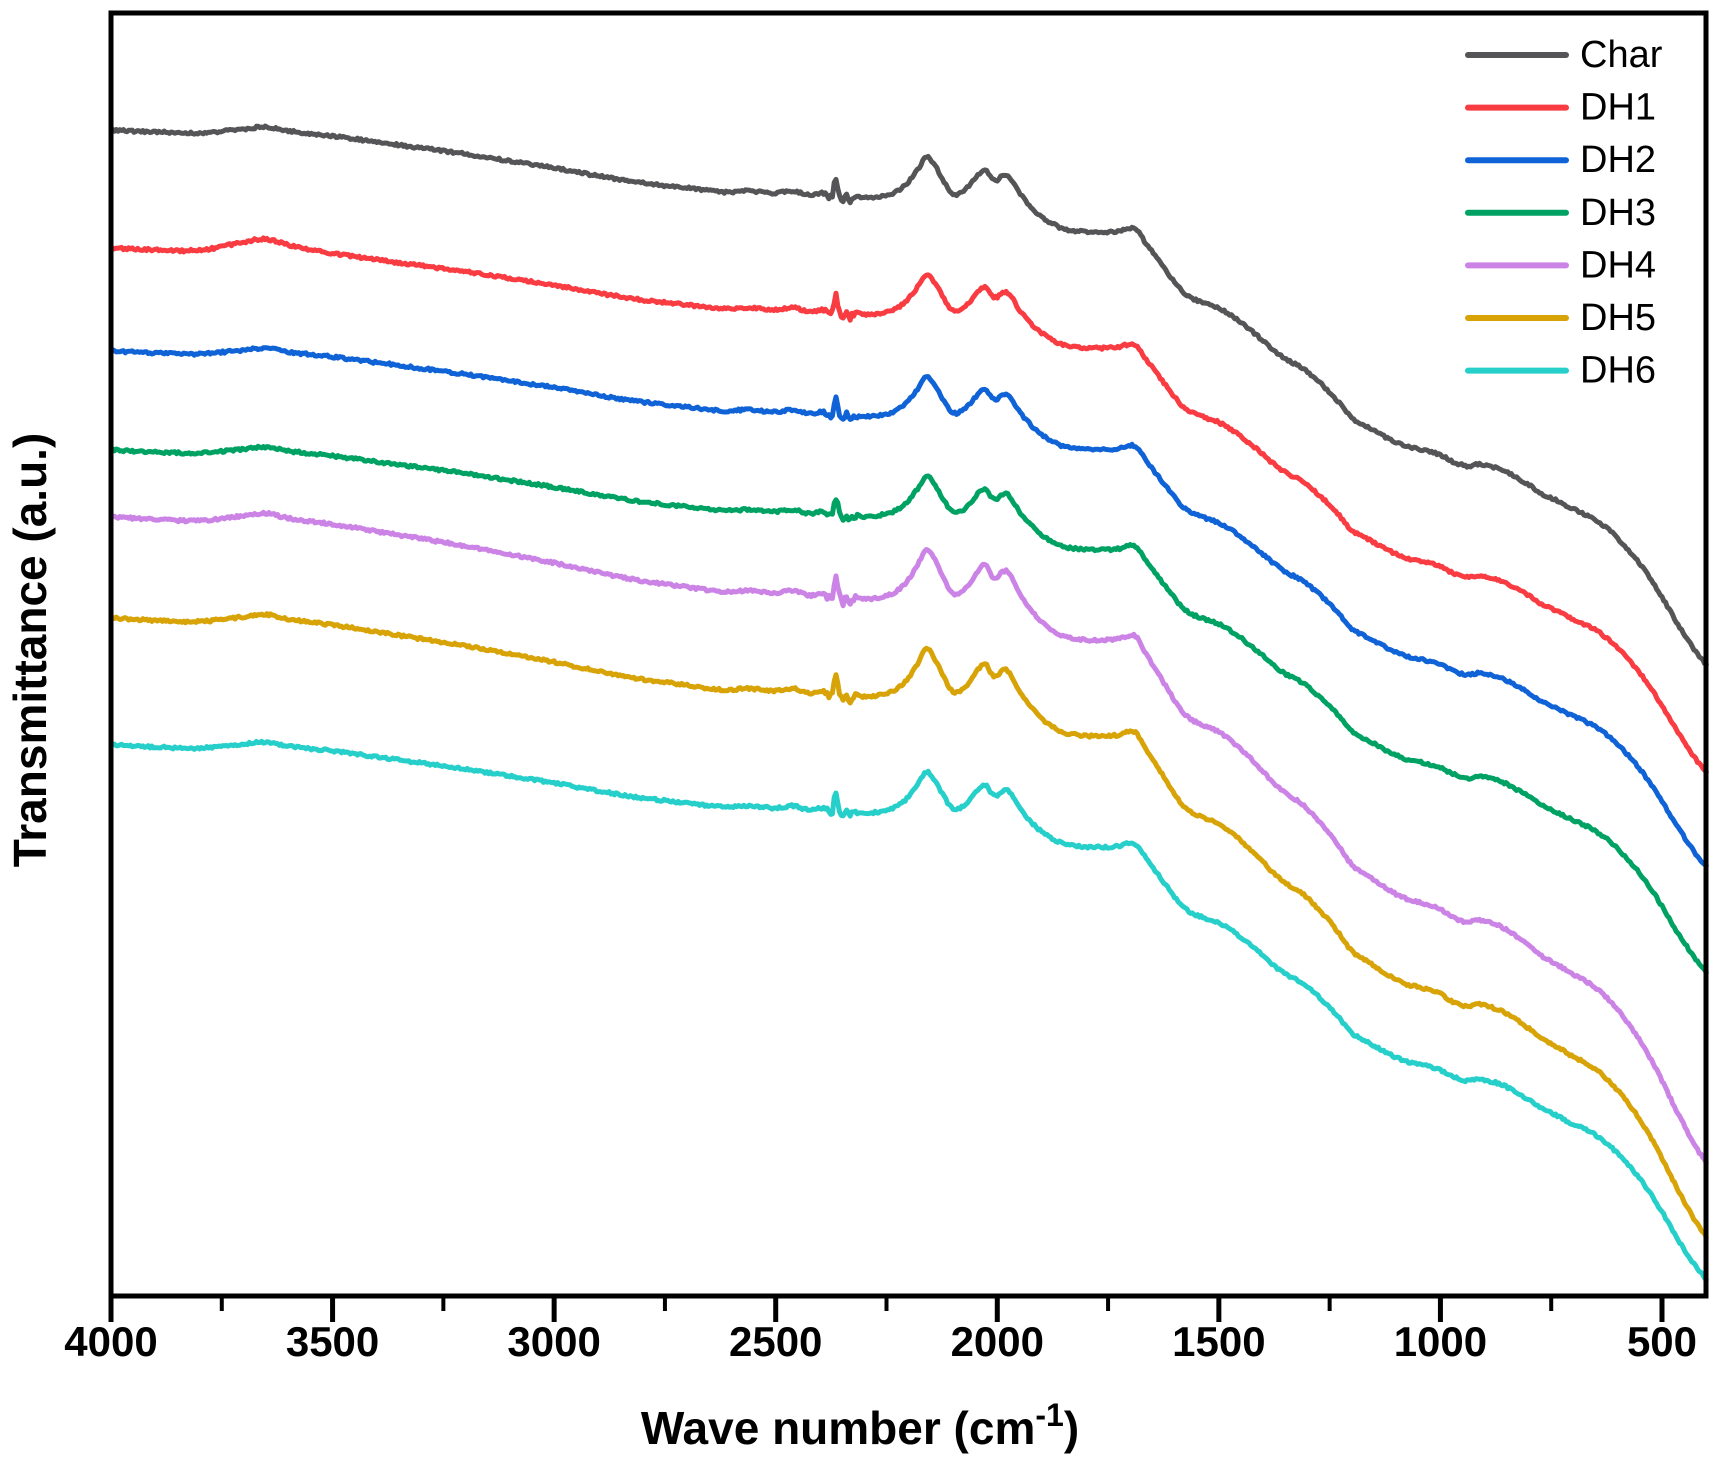 The height and width of the screenshot is (1484, 1719). What do you see at coordinates (1618, 265) in the screenshot?
I see `legend-label-DH4: DH4` at bounding box center [1618, 265].